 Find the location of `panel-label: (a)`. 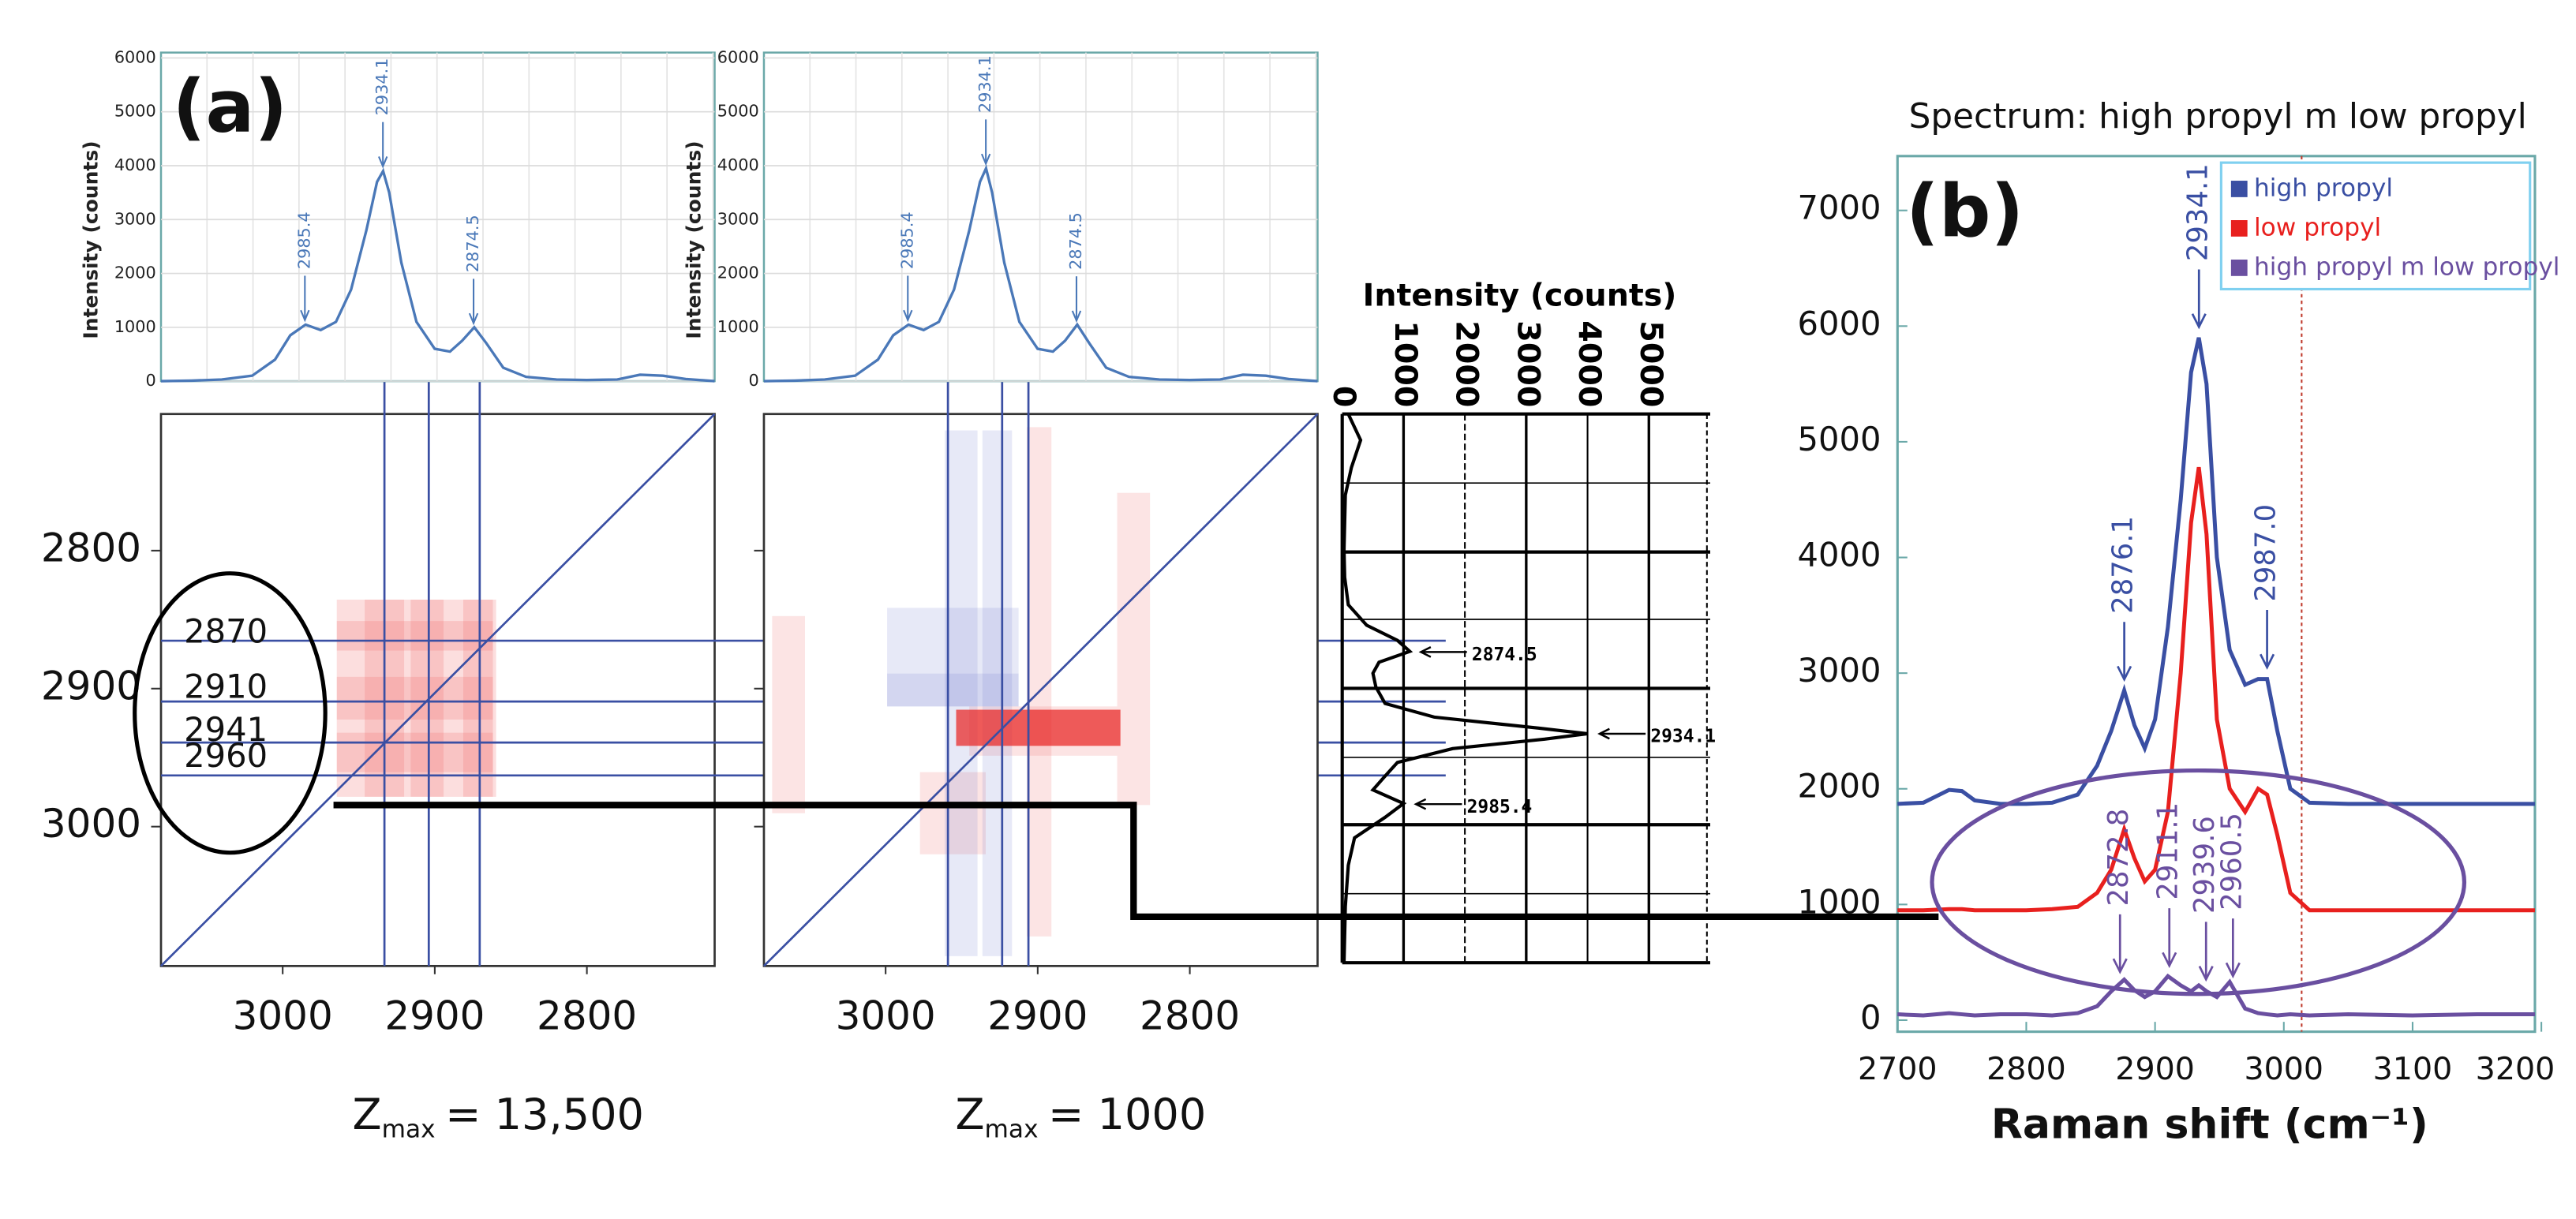

panel-label: (a) is located at coordinates (230, 106).